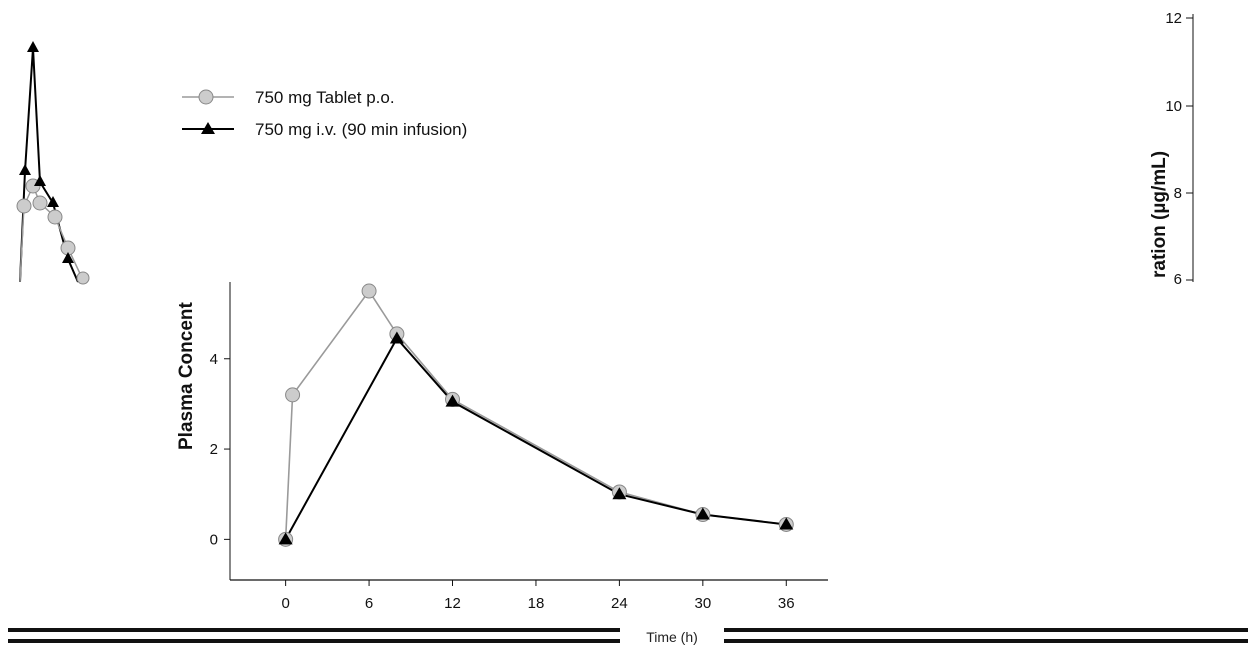  I want to click on x-tick-label: 12, so click(452, 603).